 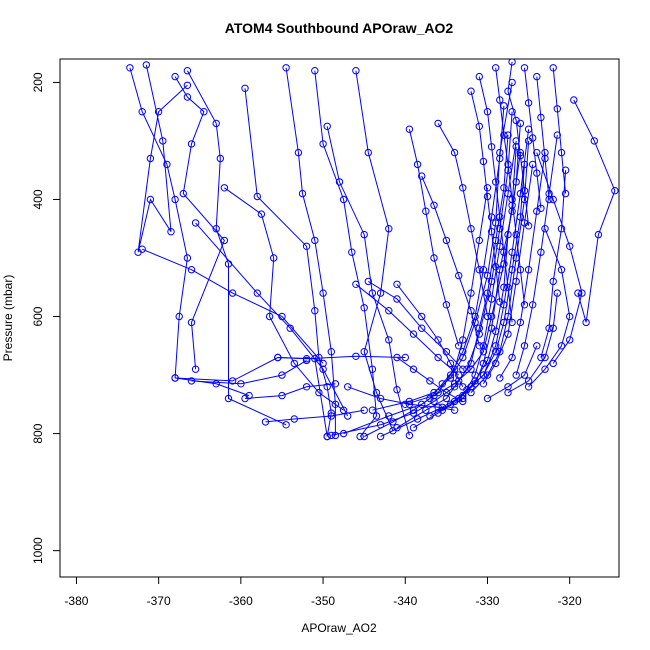 I want to click on x-tick-label: -360, so click(x=241, y=601).